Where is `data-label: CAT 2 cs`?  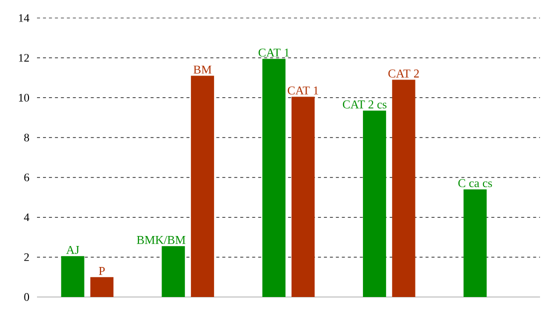 data-label: CAT 2 cs is located at coordinates (364, 104).